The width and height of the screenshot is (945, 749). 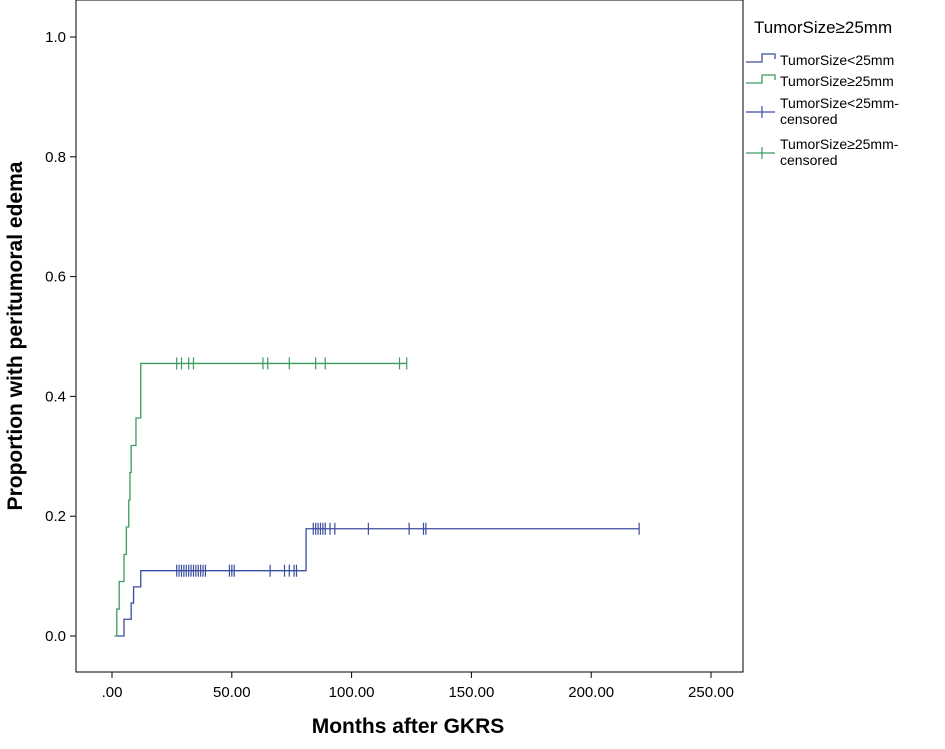 What do you see at coordinates (55, 277) in the screenshot?
I see `y-tick-label: 0.6` at bounding box center [55, 277].